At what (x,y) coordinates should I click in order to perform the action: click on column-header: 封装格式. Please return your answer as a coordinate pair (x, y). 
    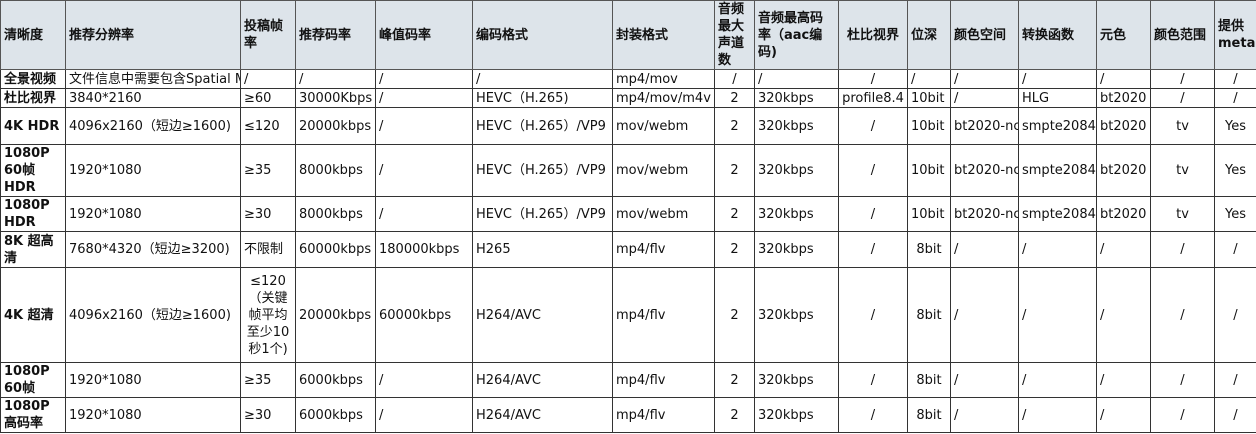
    Looking at the image, I should click on (663, 35).